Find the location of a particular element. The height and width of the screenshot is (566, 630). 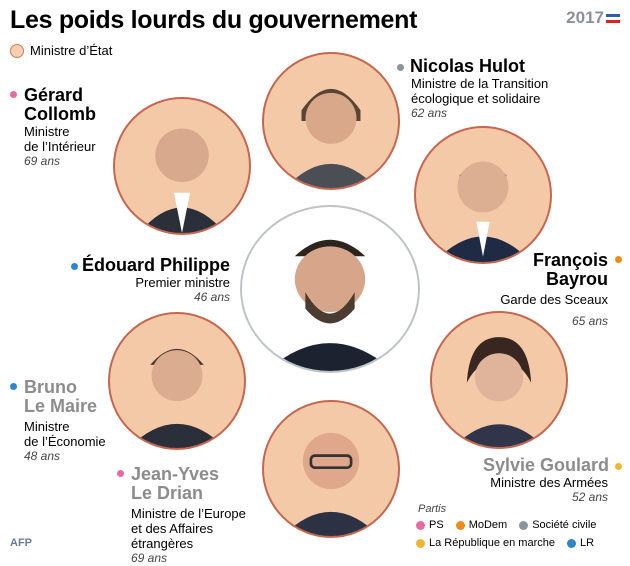

minister-name: Bruno Le Maire is located at coordinates (60, 397).